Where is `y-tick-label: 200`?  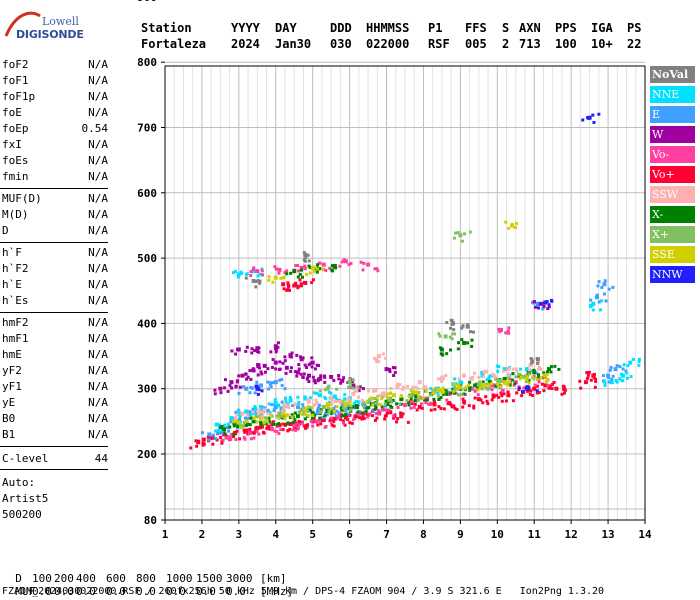 y-tick-label: 200 is located at coordinates (147, 454).